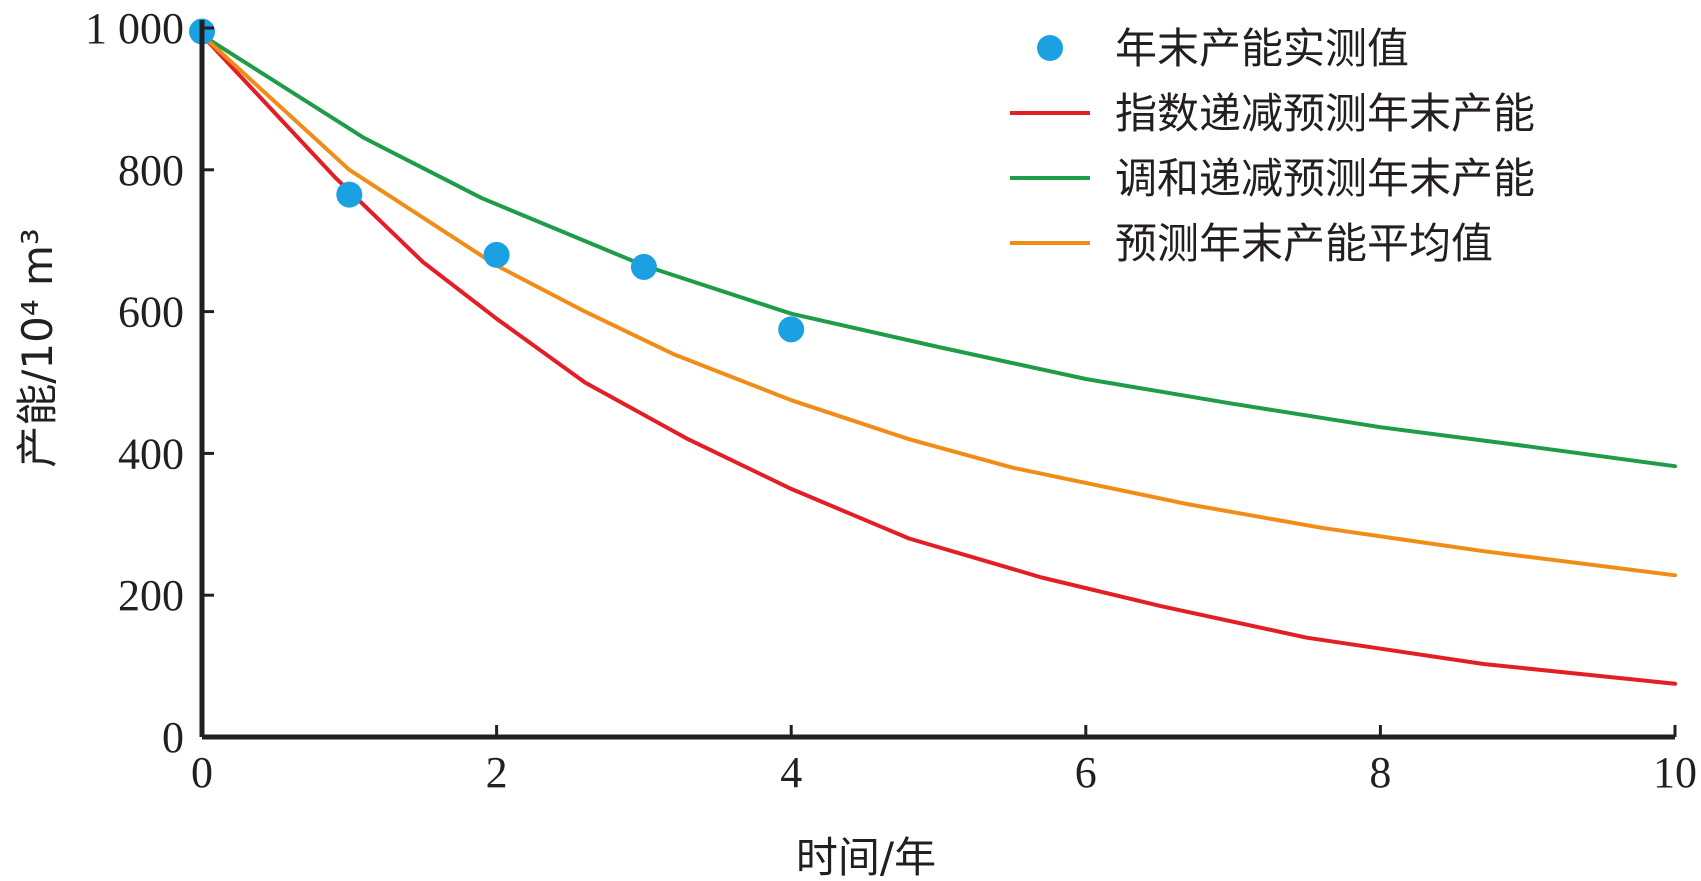  I want to click on legend-label-3: 预测年末产能平均值, so click(1304, 243).